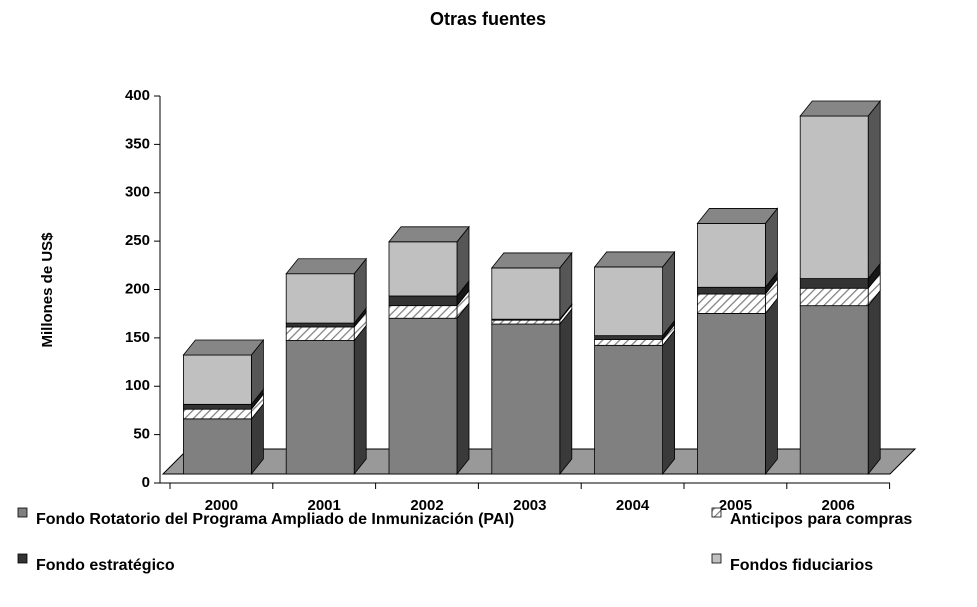 Image resolution: width=977 pixels, height=607 pixels. I want to click on x-tick-label: 2002, so click(426, 505).